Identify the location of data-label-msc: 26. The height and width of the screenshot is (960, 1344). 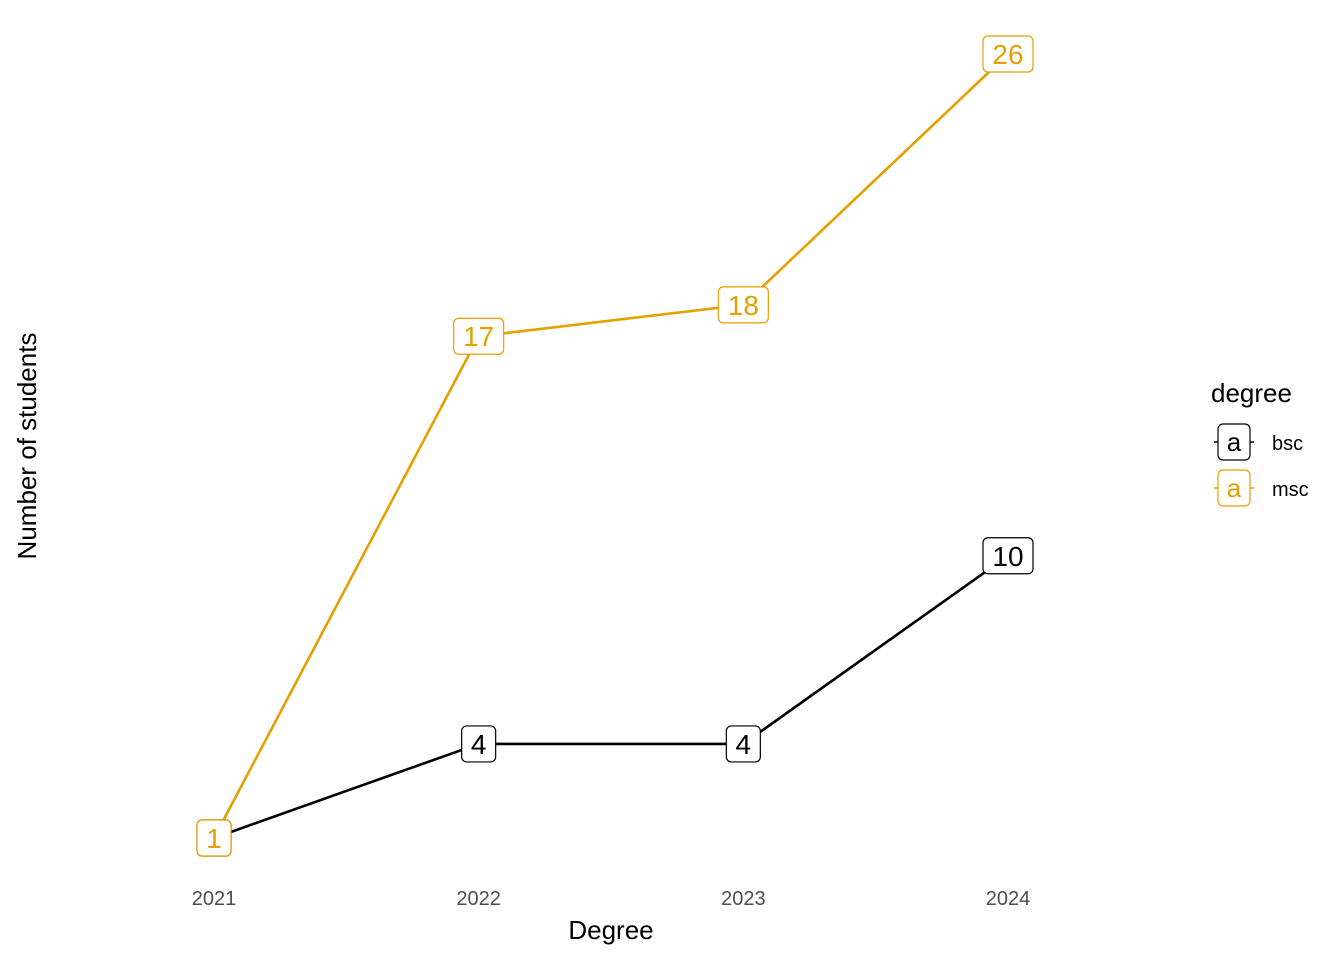
(1008, 54).